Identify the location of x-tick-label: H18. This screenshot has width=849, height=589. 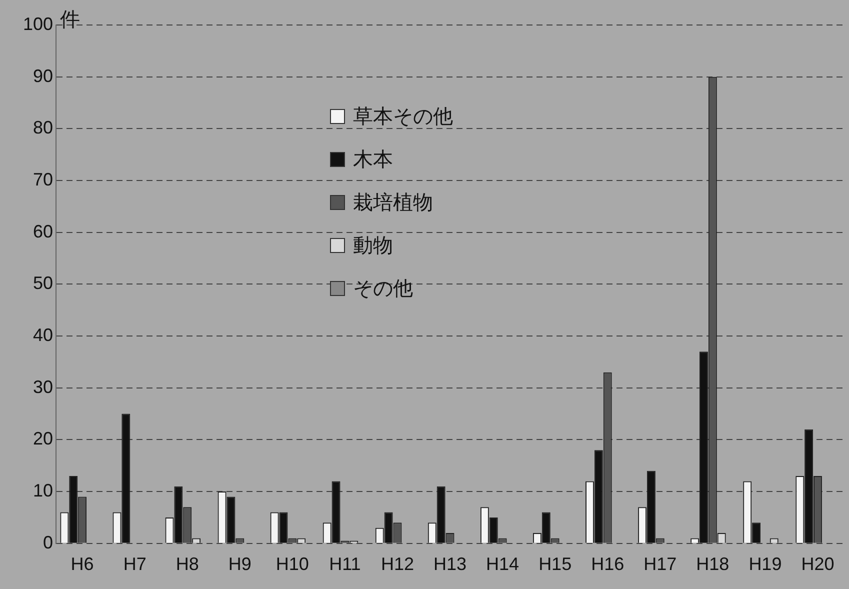
(713, 564).